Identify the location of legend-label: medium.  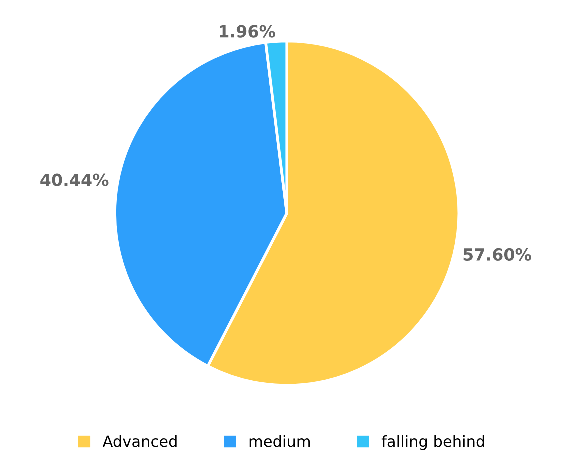
(280, 441).